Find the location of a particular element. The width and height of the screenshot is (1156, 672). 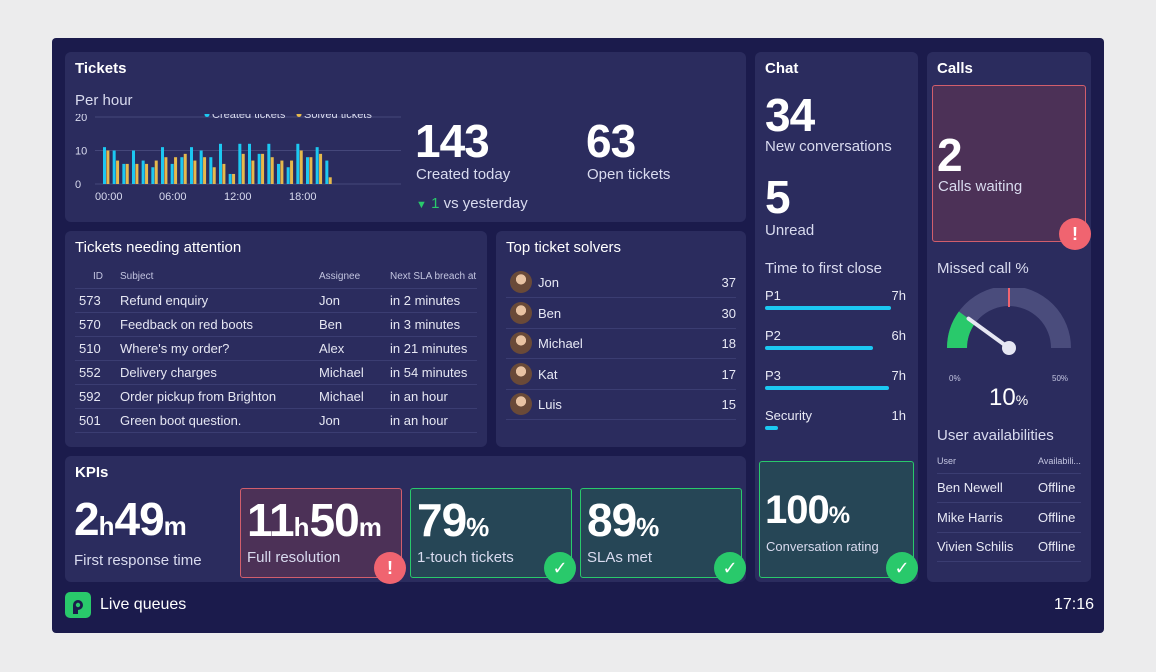

y-tick-label: 10 is located at coordinates (81, 152).